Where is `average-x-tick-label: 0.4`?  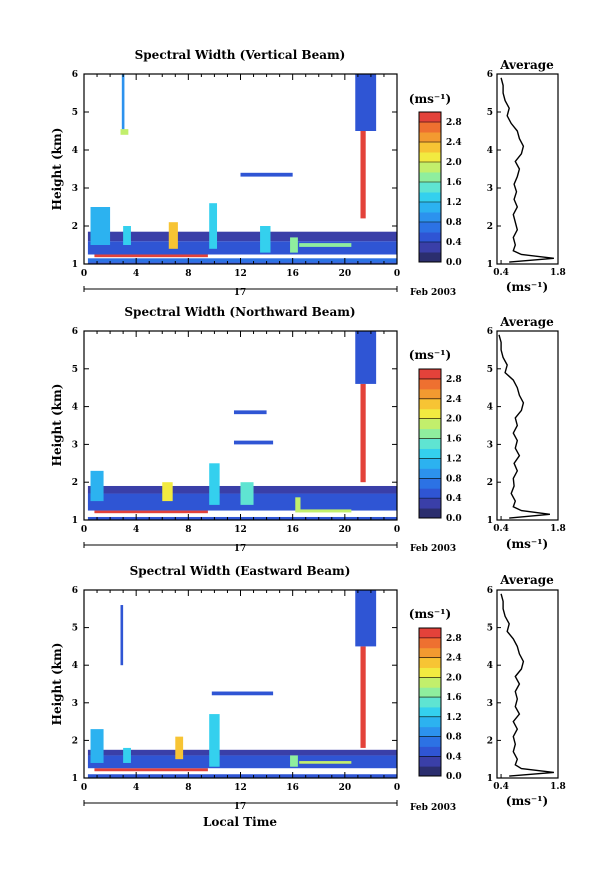 average-x-tick-label: 0.4 is located at coordinates (501, 787).